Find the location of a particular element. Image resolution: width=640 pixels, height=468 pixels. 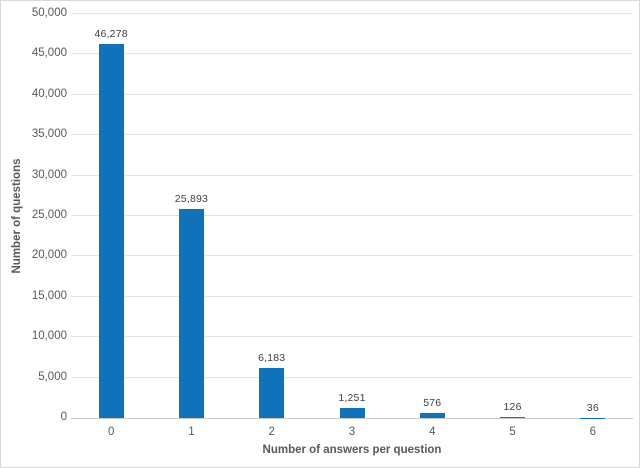

y-tick-label: 35,000 is located at coordinates (49, 134).